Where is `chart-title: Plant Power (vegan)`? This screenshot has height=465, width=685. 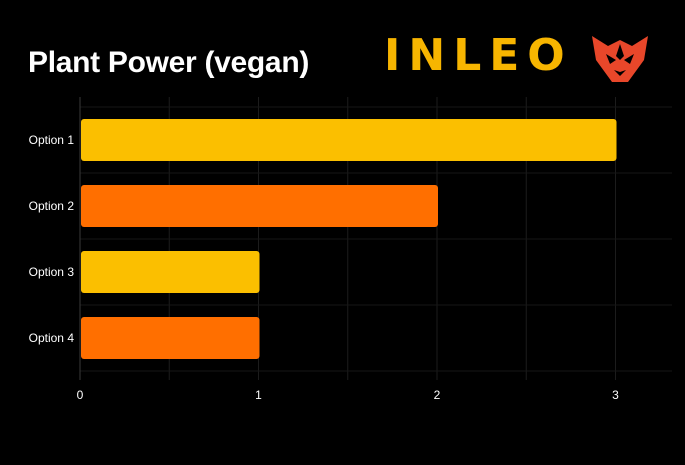 chart-title: Plant Power (vegan) is located at coordinates (169, 62).